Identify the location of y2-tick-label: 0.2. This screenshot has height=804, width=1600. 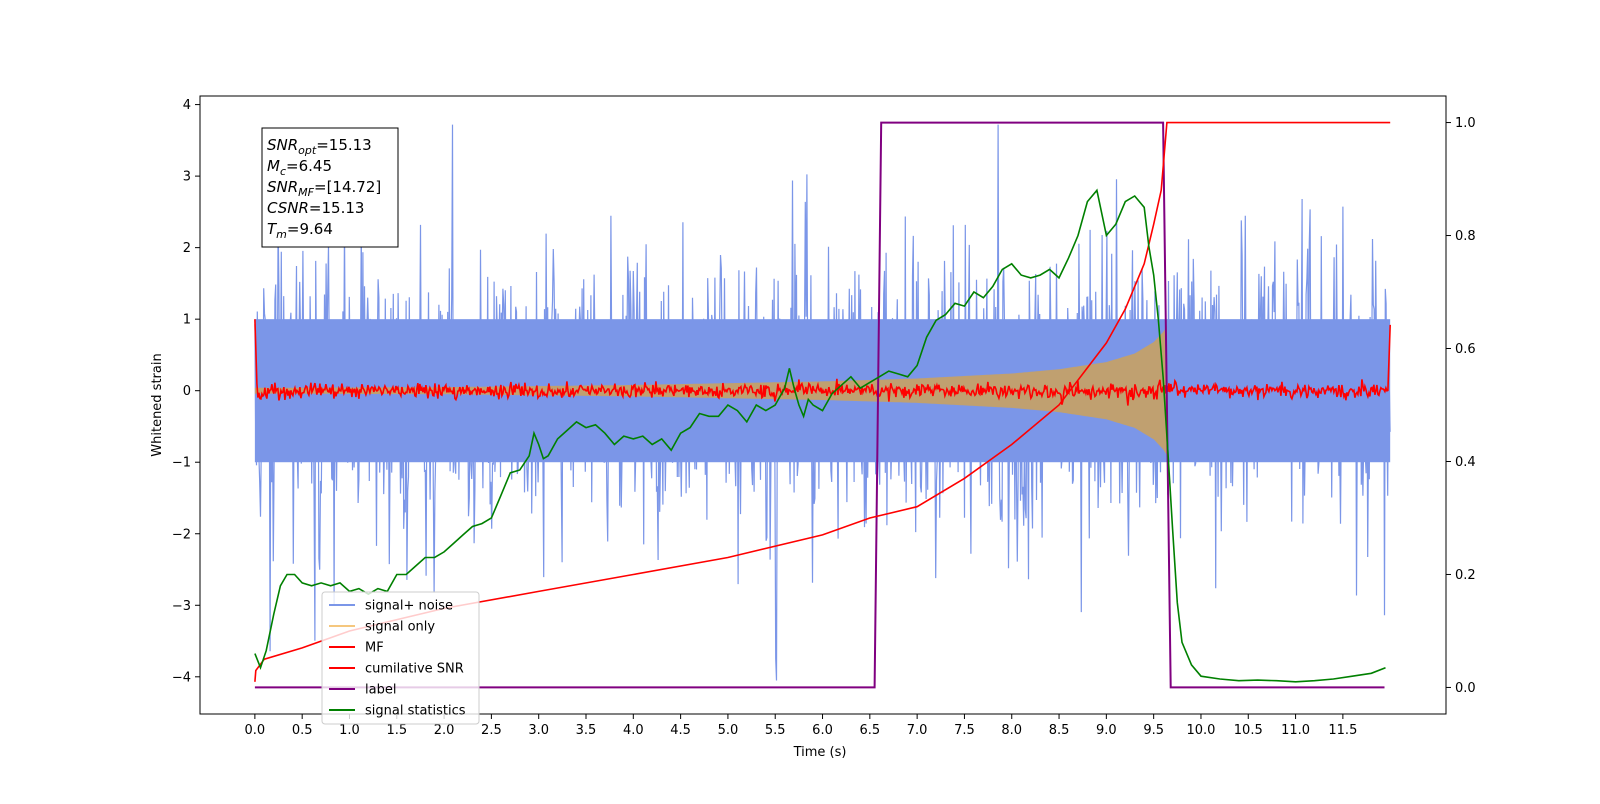
(1465, 575).